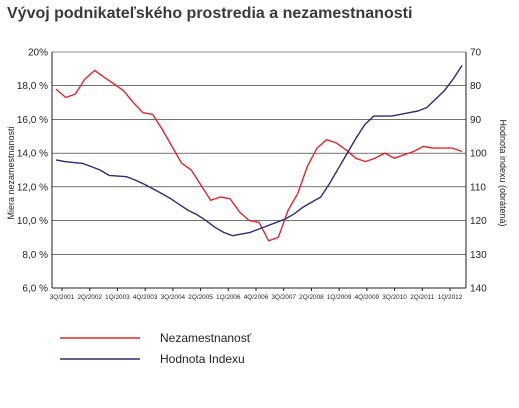 The width and height of the screenshot is (519, 408). What do you see at coordinates (394, 297) in the screenshot?
I see `x-tick-label: 3Q/2010` at bounding box center [394, 297].